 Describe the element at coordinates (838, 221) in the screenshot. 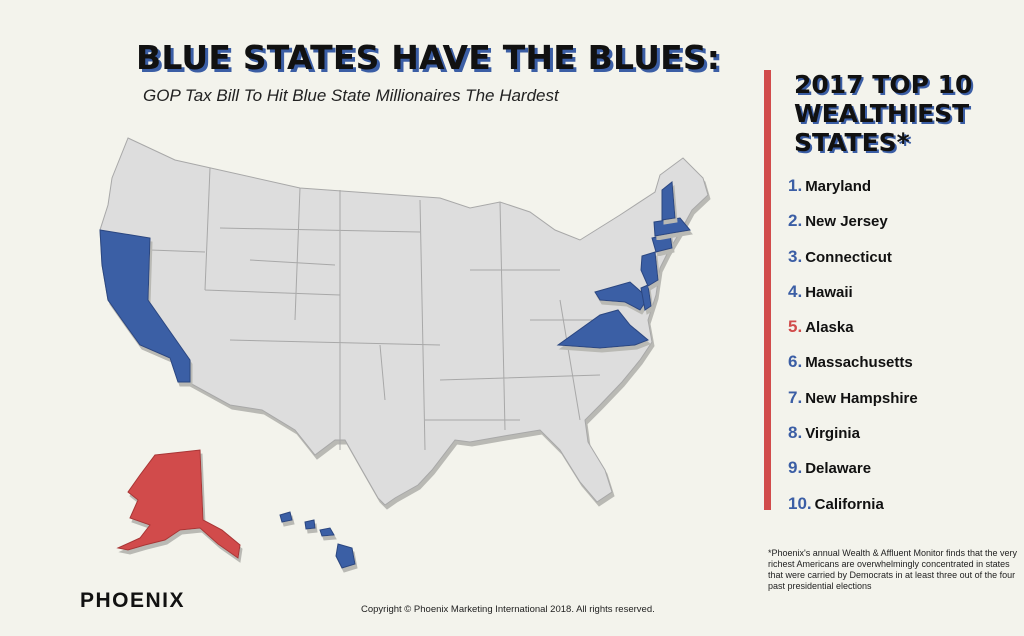

I see `list-item: 2. New Jersey` at that location.